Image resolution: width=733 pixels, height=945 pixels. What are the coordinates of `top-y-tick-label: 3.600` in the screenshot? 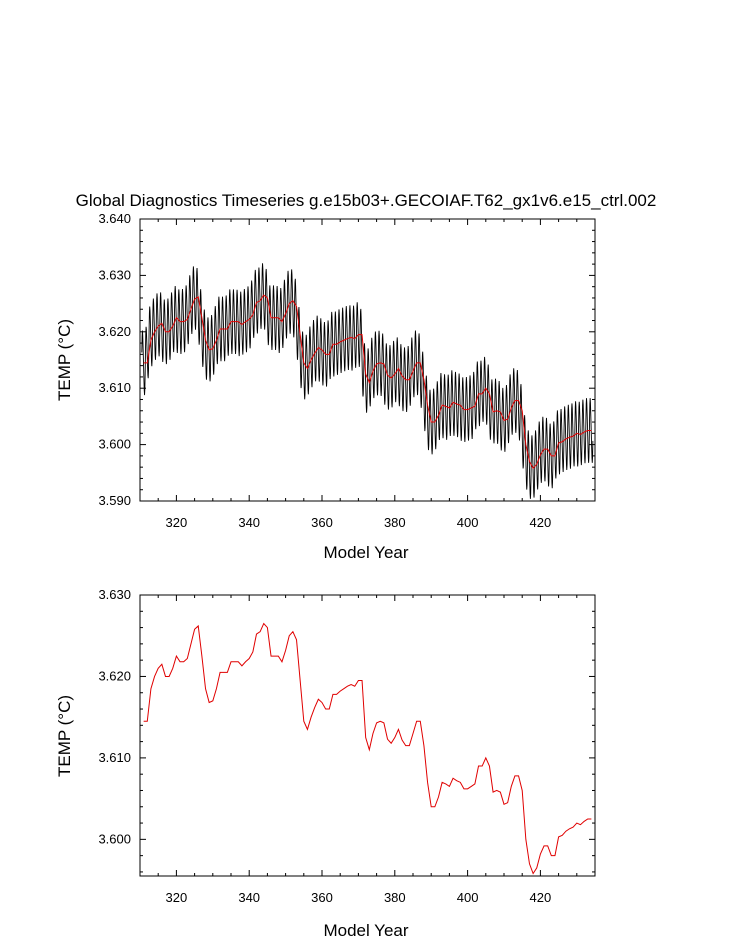 It's located at (114, 444).